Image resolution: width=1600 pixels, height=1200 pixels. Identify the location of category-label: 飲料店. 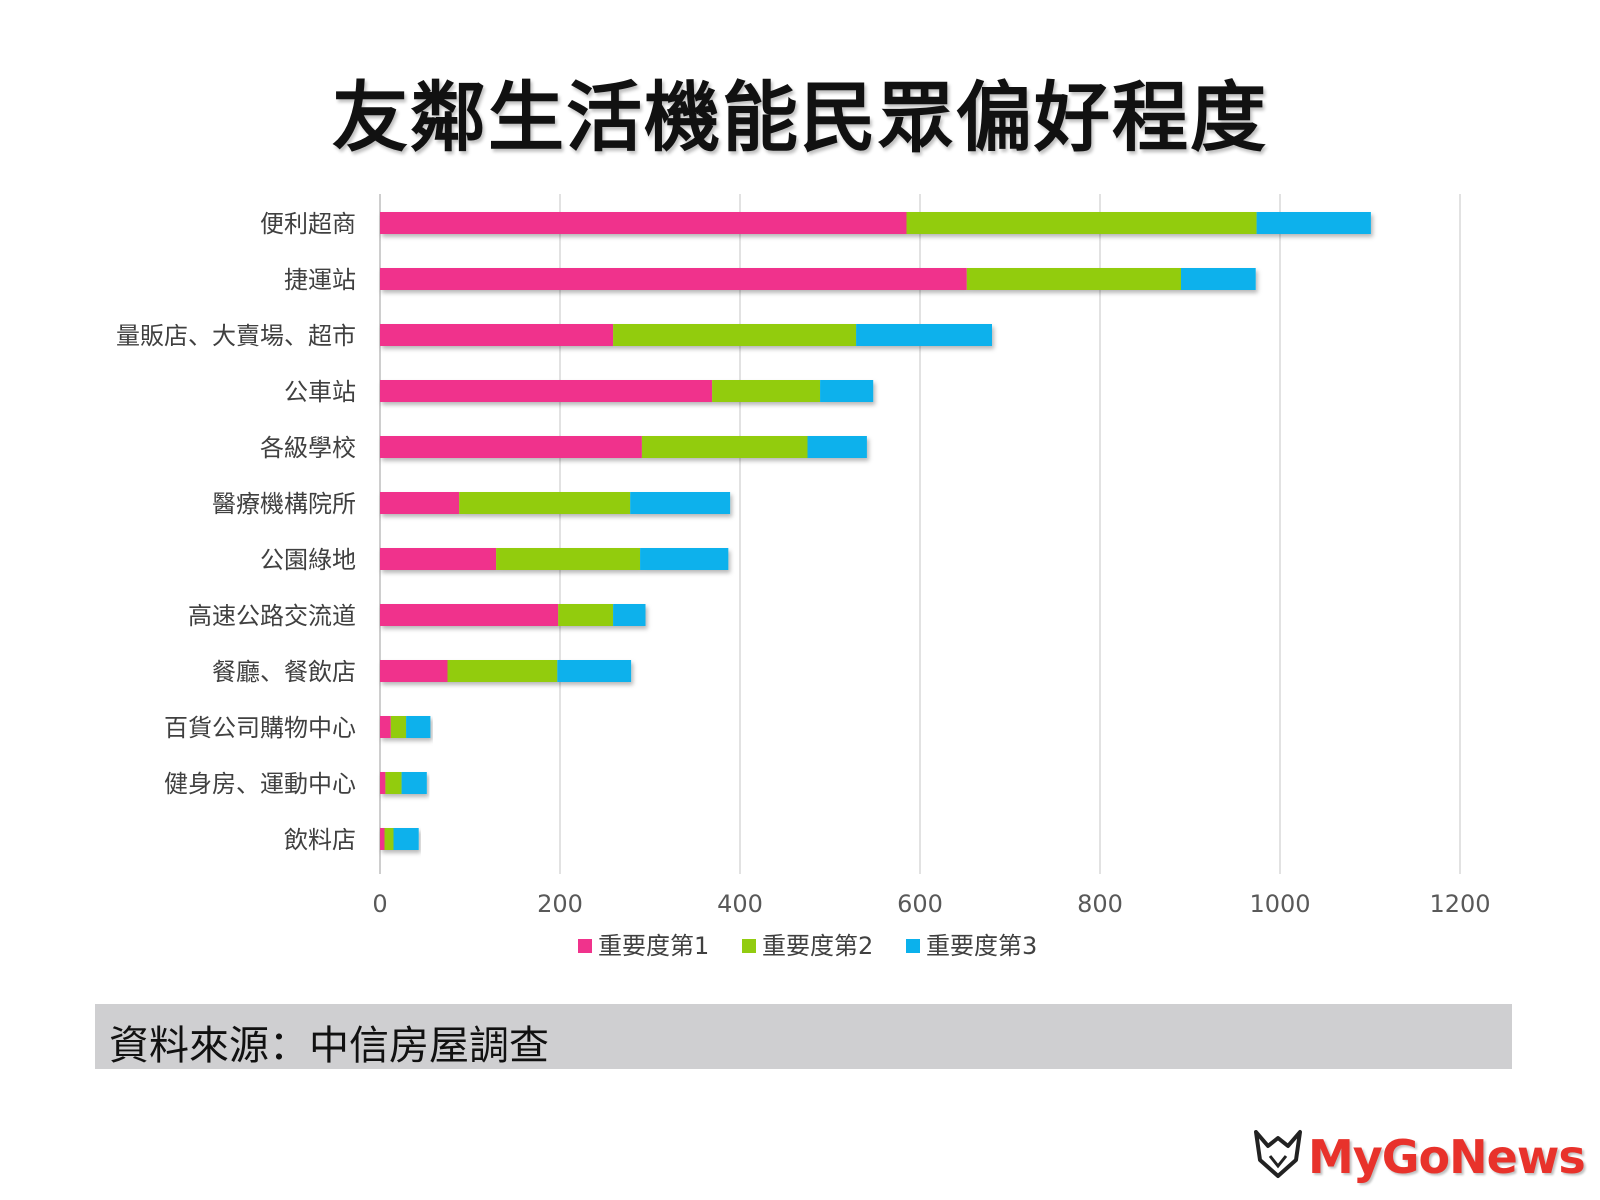
(320, 840).